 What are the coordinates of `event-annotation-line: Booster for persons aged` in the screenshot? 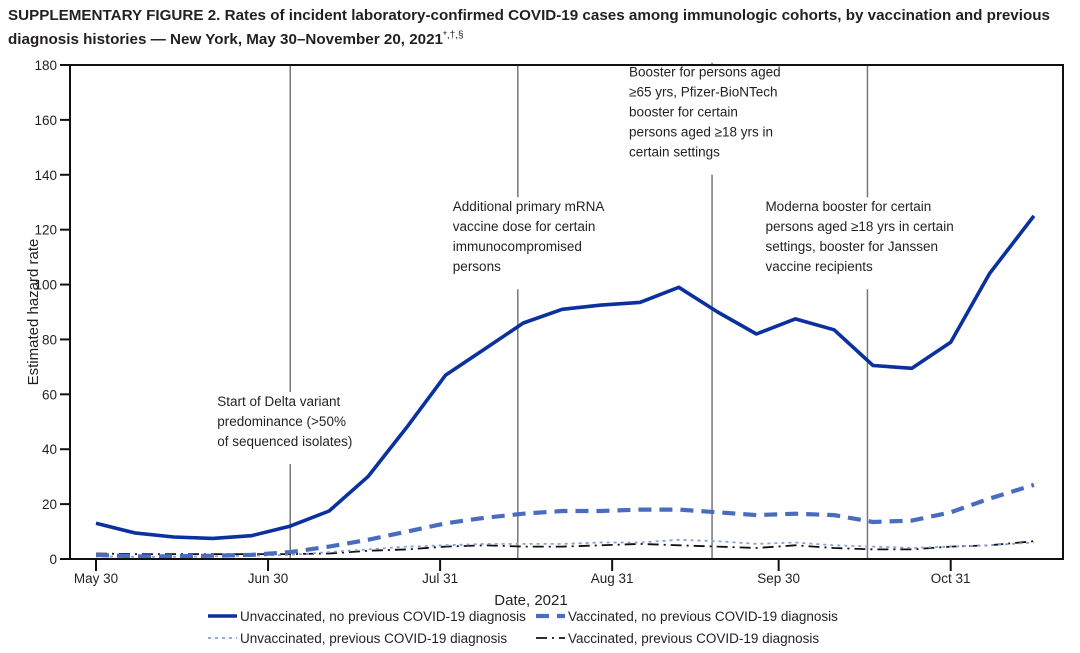 It's located at (705, 72).